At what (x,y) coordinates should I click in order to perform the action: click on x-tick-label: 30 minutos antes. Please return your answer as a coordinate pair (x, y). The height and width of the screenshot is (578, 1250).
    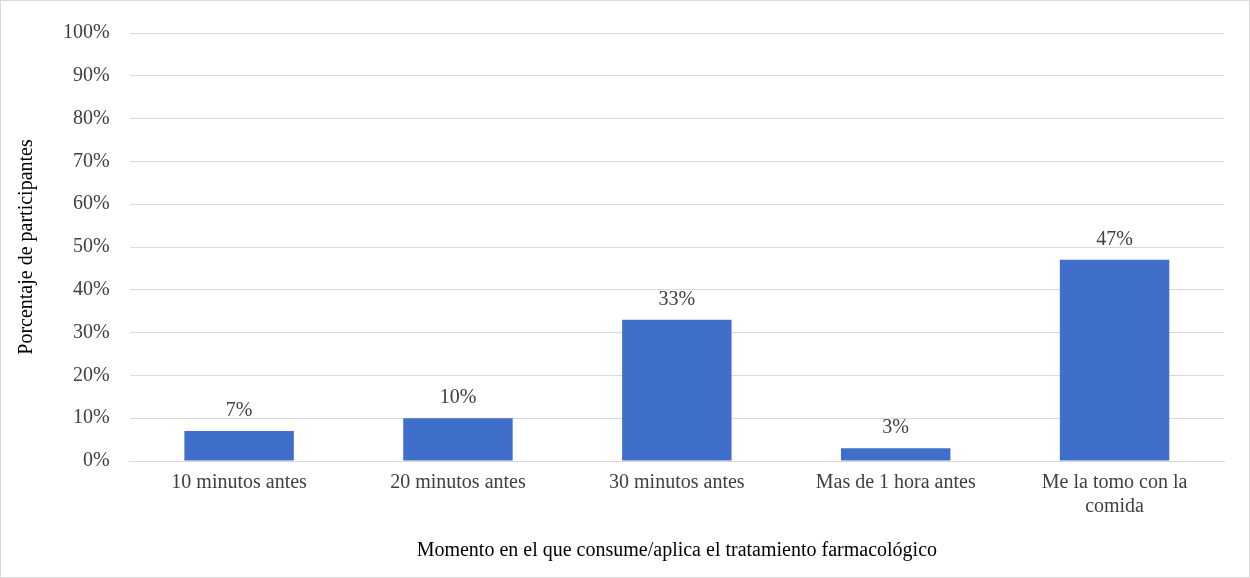
    Looking at the image, I should click on (677, 481).